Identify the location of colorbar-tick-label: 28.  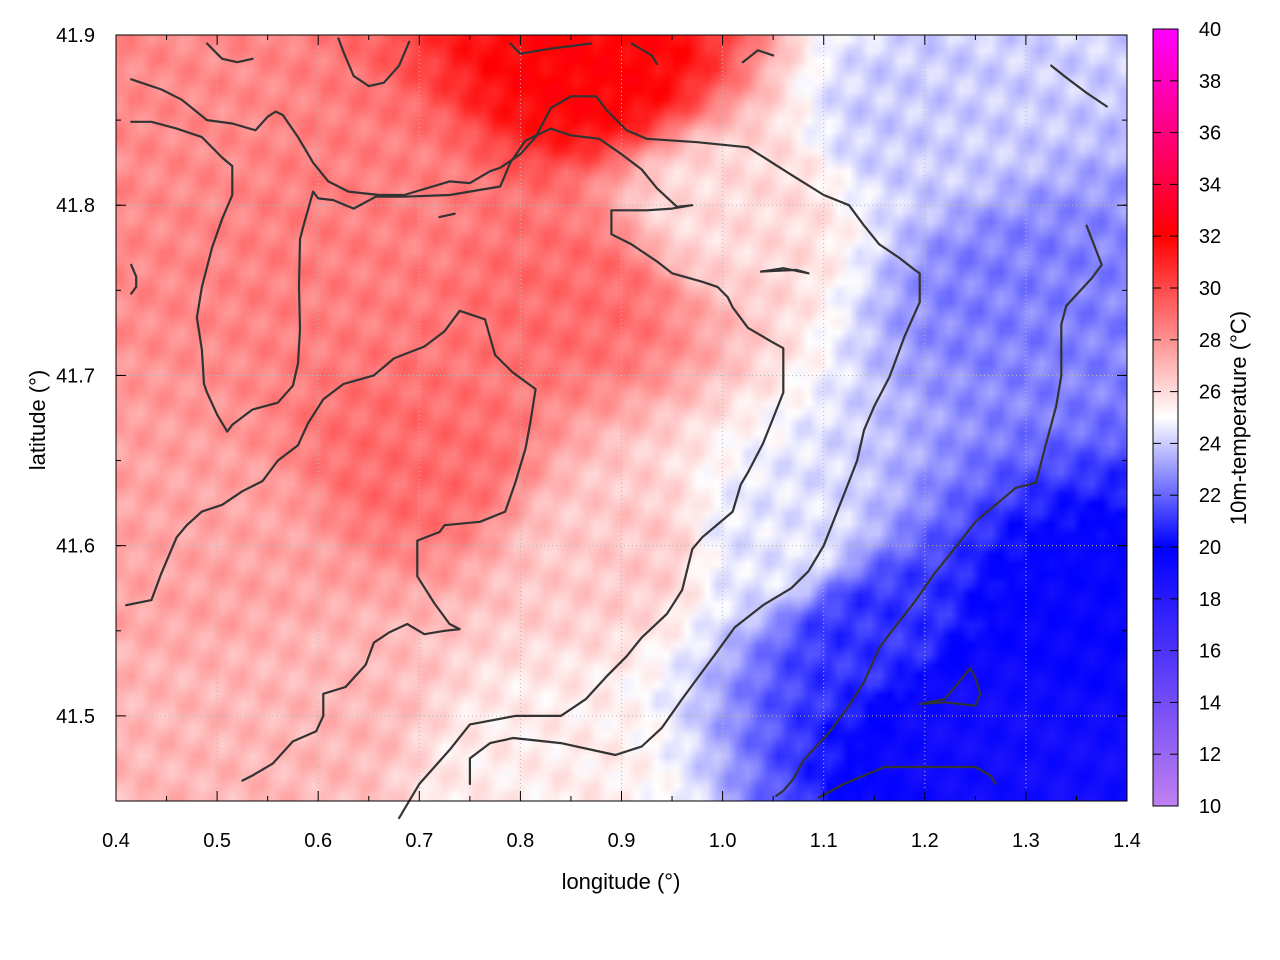
(1210, 341).